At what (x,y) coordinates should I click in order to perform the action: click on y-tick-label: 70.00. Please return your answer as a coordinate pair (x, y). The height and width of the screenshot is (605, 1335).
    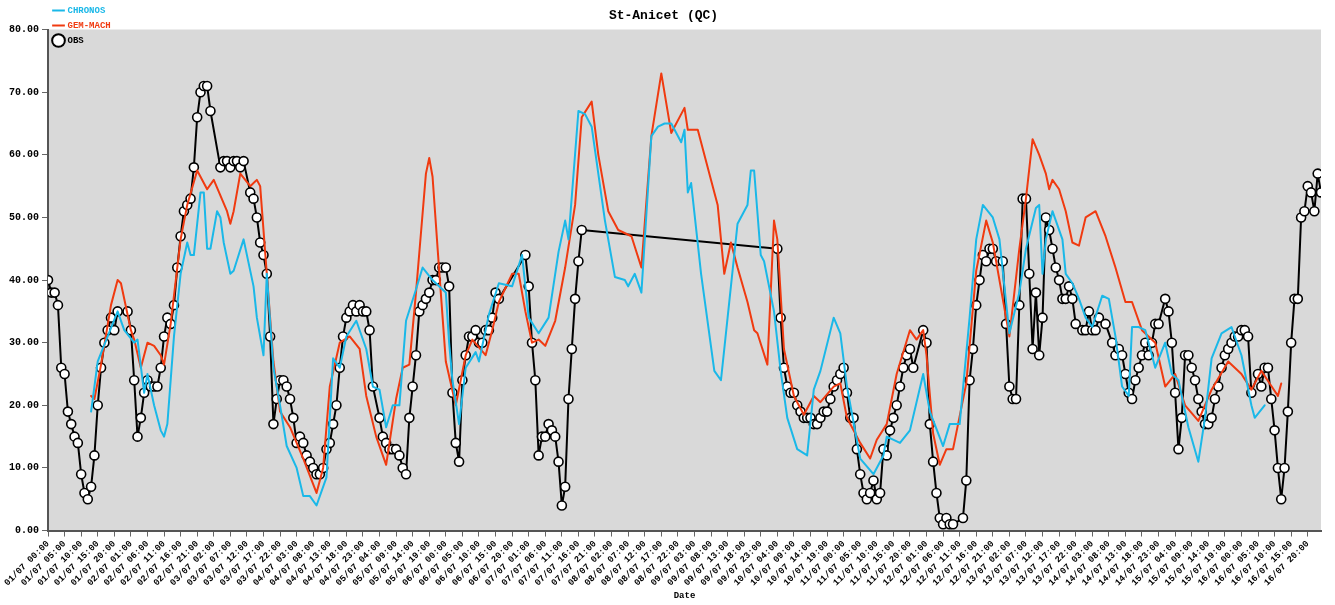
    Looking at the image, I should click on (23, 92).